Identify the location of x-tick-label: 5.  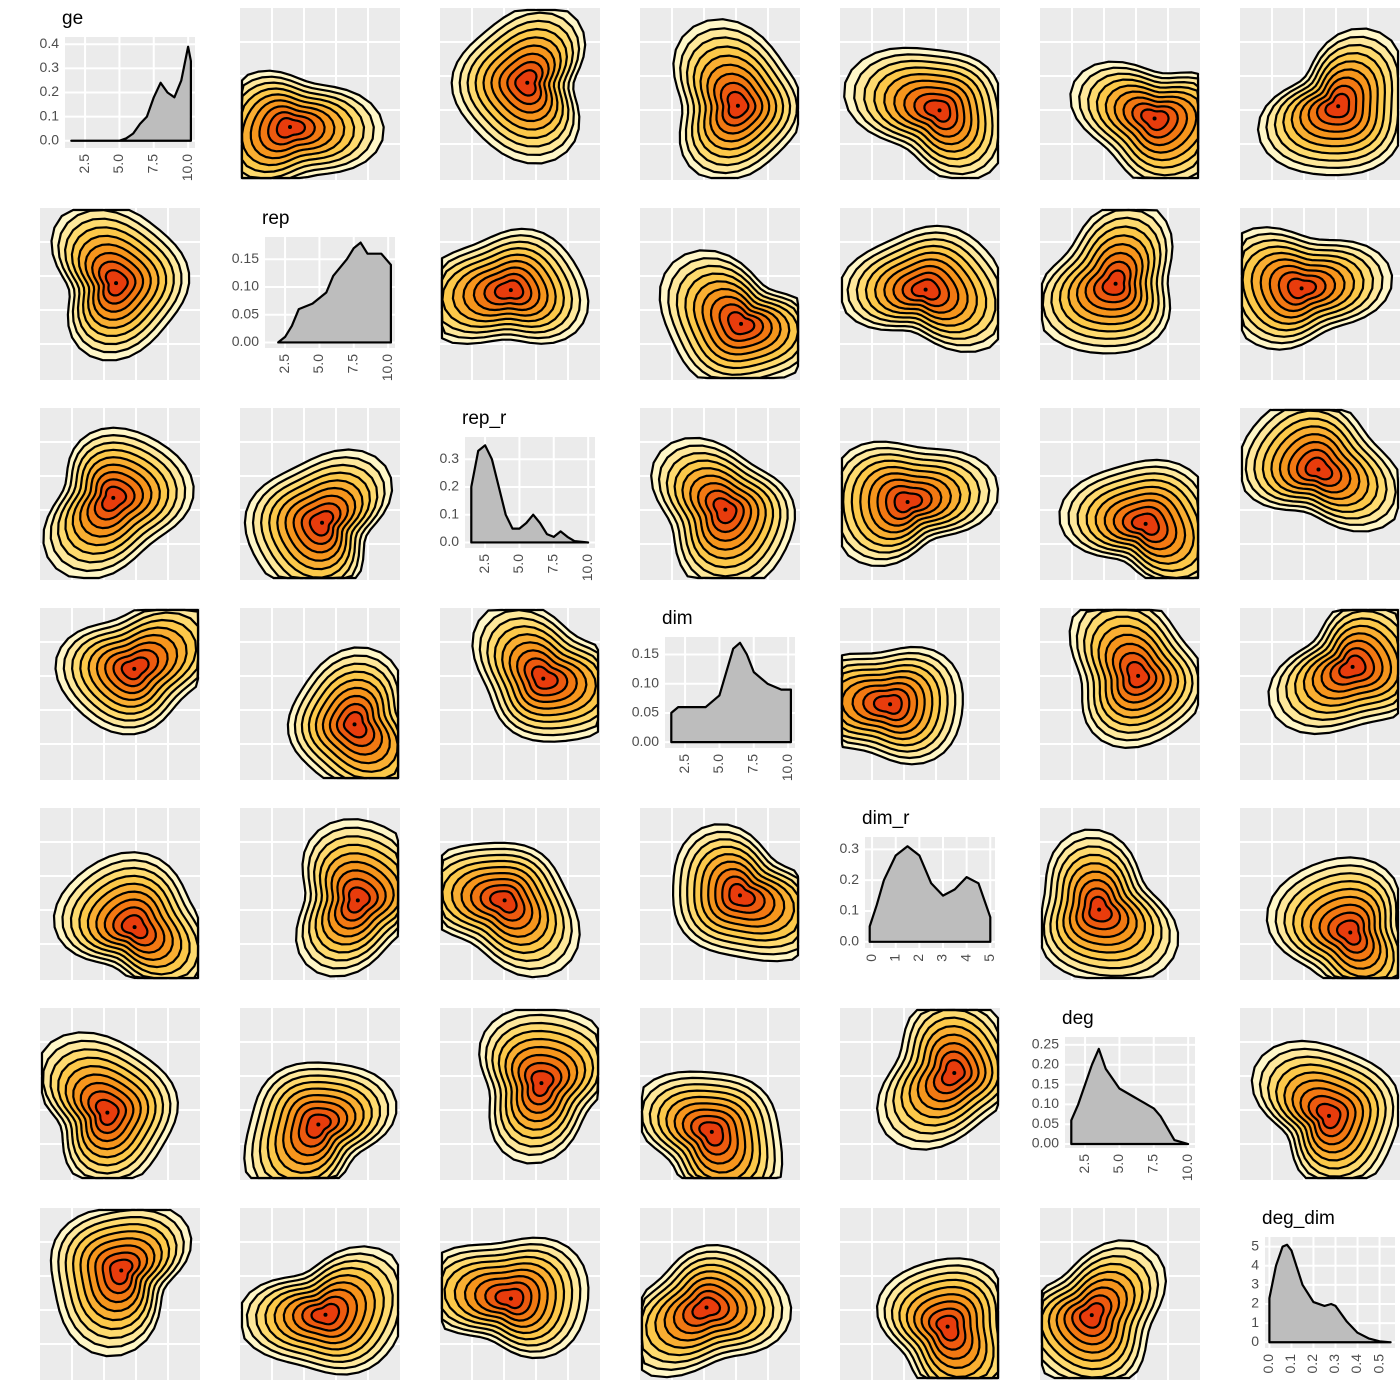
(989, 958).